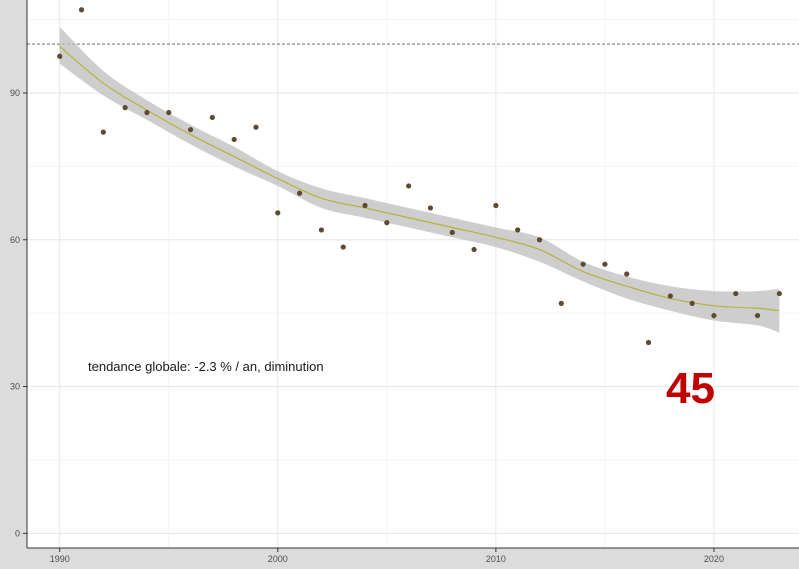 Image resolution: width=799 pixels, height=569 pixels. What do you see at coordinates (387, 556) in the screenshot?
I see `x-axis-ticks: 1990 2000 2010 2020` at bounding box center [387, 556].